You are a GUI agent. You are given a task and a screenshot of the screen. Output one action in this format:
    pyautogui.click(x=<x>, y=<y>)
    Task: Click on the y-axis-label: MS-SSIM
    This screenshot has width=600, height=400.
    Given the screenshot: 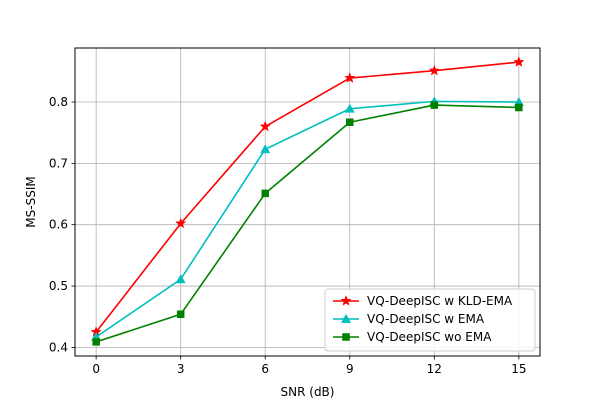 What is the action you would take?
    pyautogui.click(x=31, y=201)
    